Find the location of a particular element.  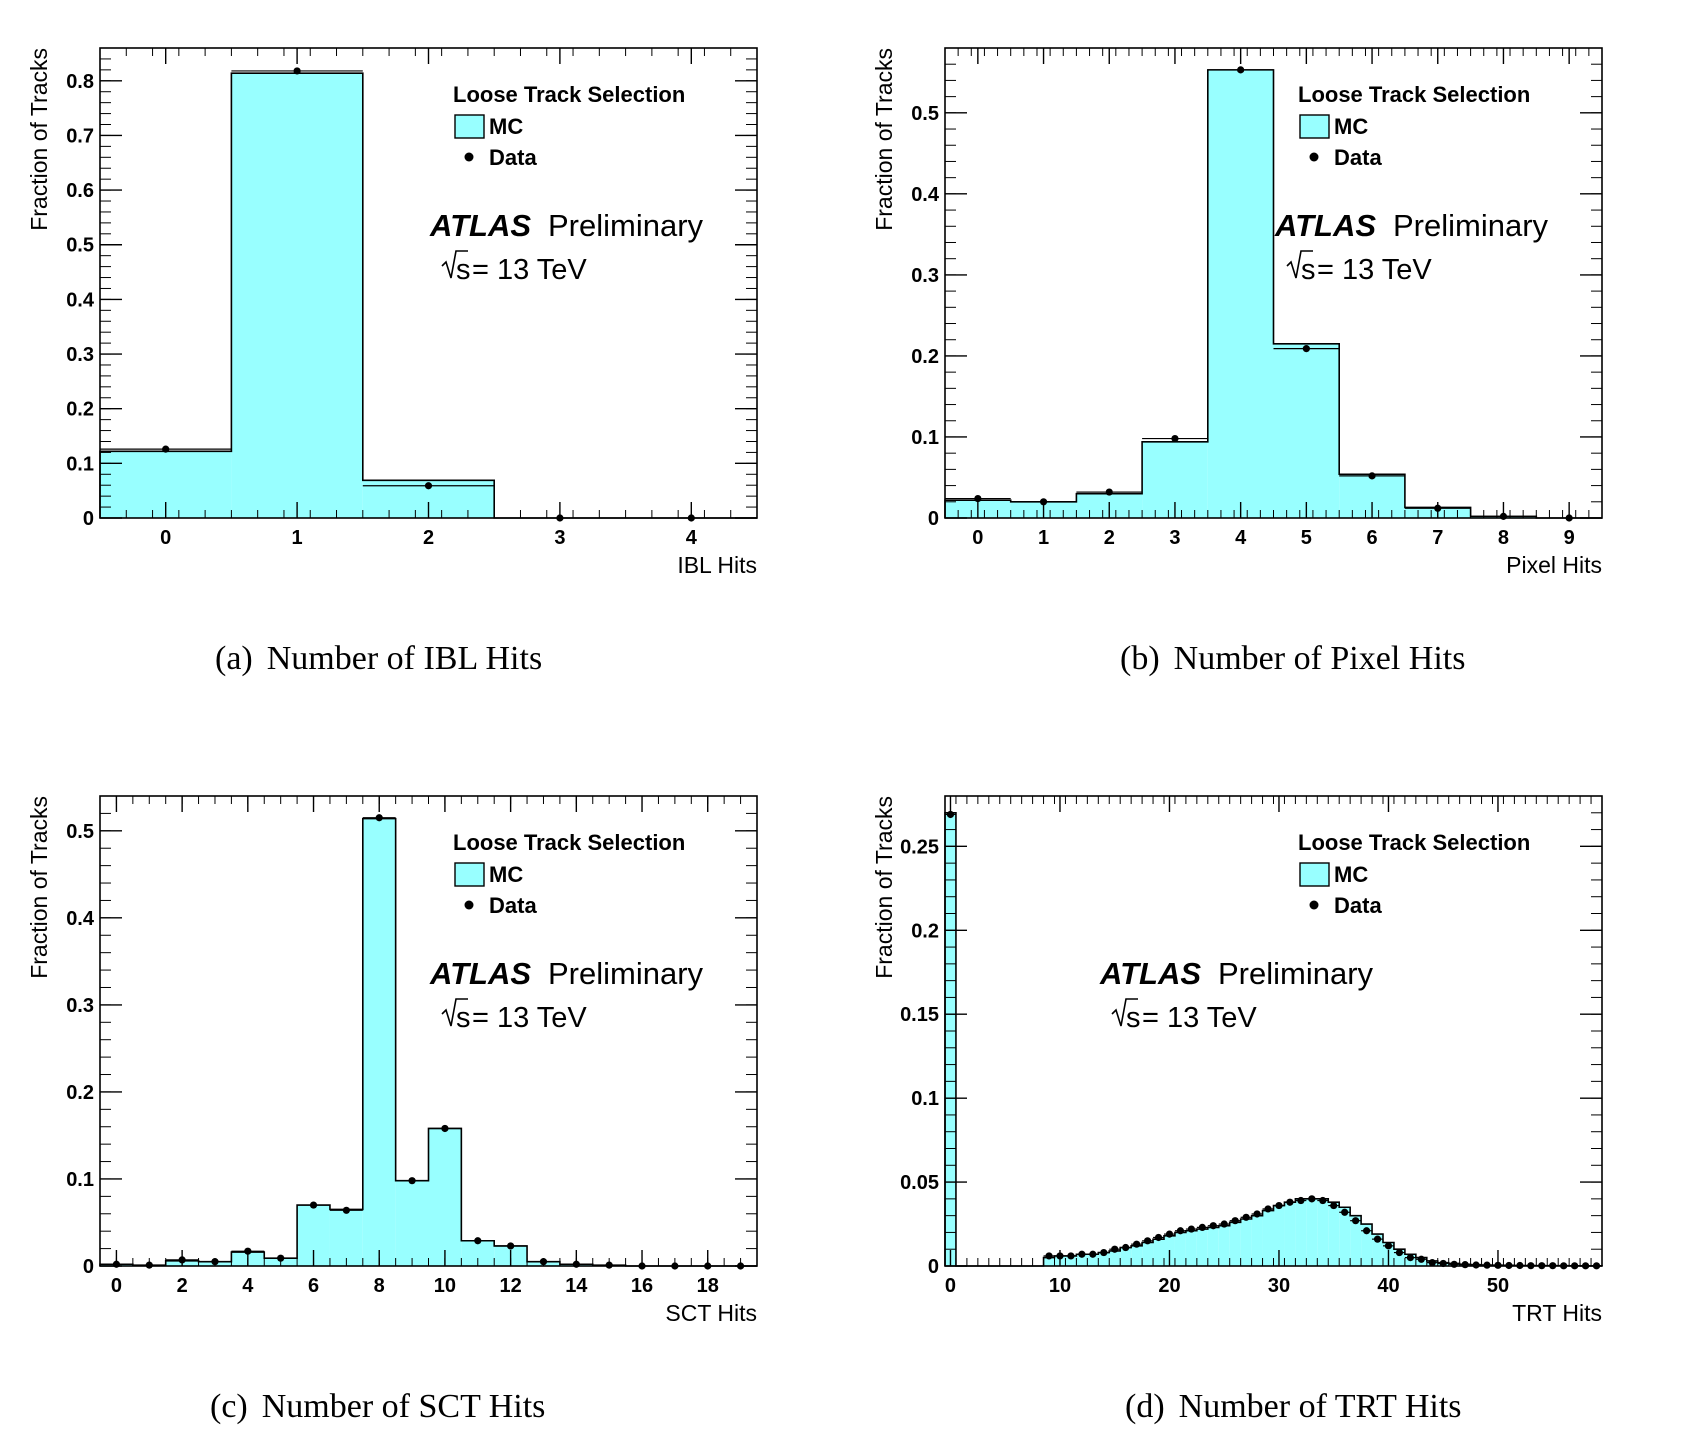

x-axis-label: SCT Hits is located at coordinates (711, 1313).